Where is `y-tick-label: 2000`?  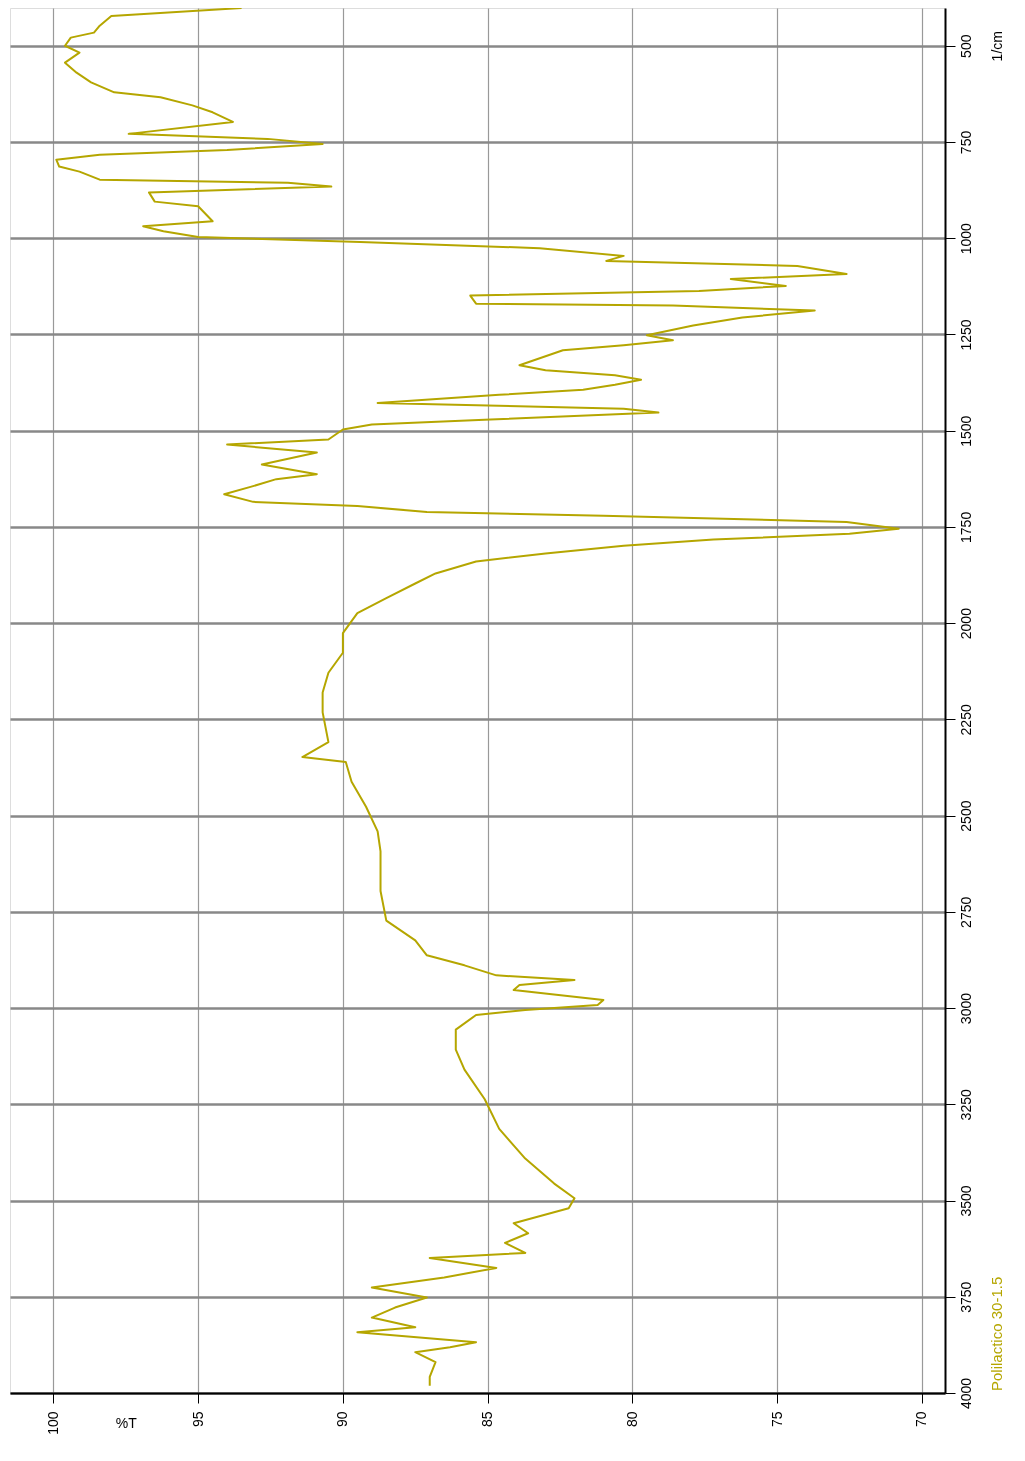 y-tick-label: 2000 is located at coordinates (965, 623).